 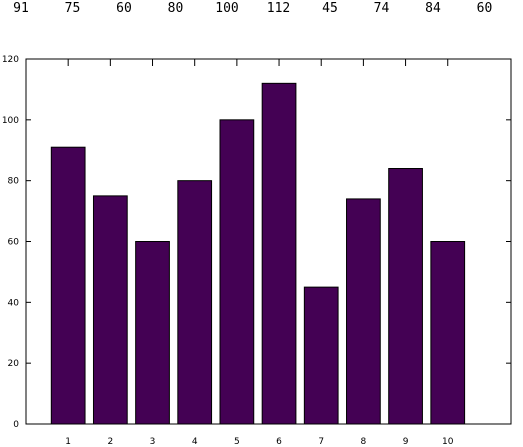 What do you see at coordinates (73, 8) in the screenshot?
I see `top-value-label: 75` at bounding box center [73, 8].